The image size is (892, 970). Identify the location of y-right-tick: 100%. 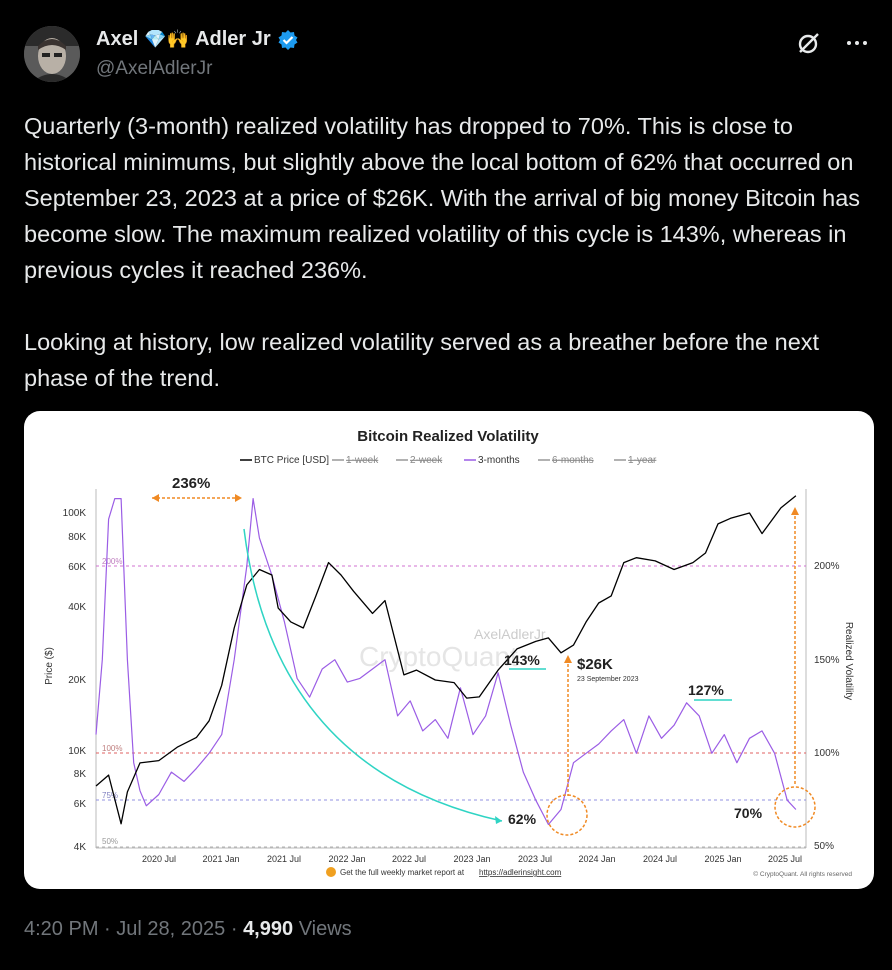
(827, 753).